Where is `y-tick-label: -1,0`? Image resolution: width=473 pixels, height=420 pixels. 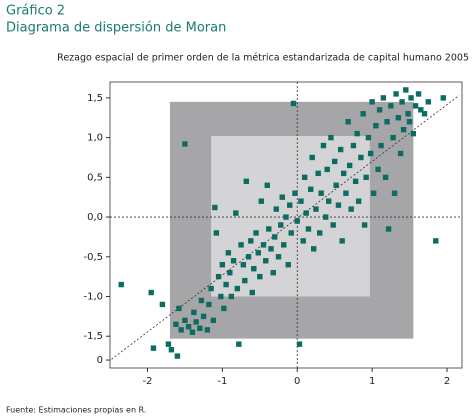
y-tick-label: -1,0 is located at coordinates (93, 297).